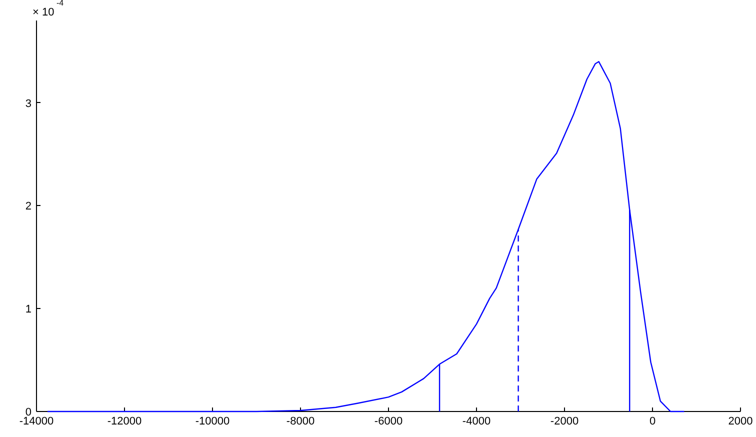 The width and height of the screenshot is (756, 437). Describe the element at coordinates (28, 104) in the screenshot. I see `y-tick-label: 3` at that location.